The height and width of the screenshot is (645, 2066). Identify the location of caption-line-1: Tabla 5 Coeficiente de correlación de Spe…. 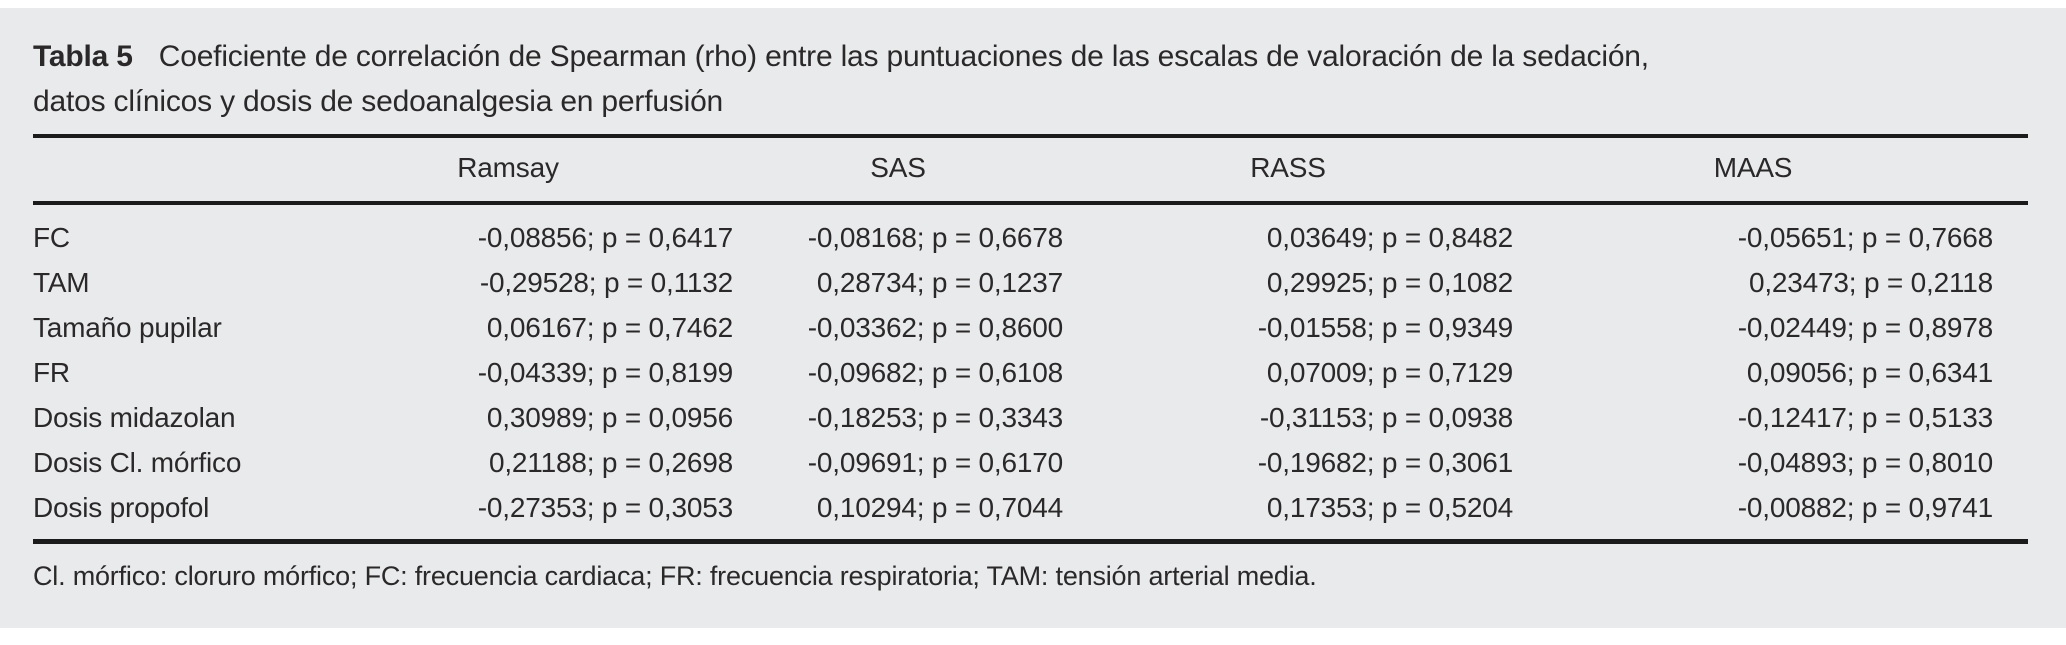
(1030, 56).